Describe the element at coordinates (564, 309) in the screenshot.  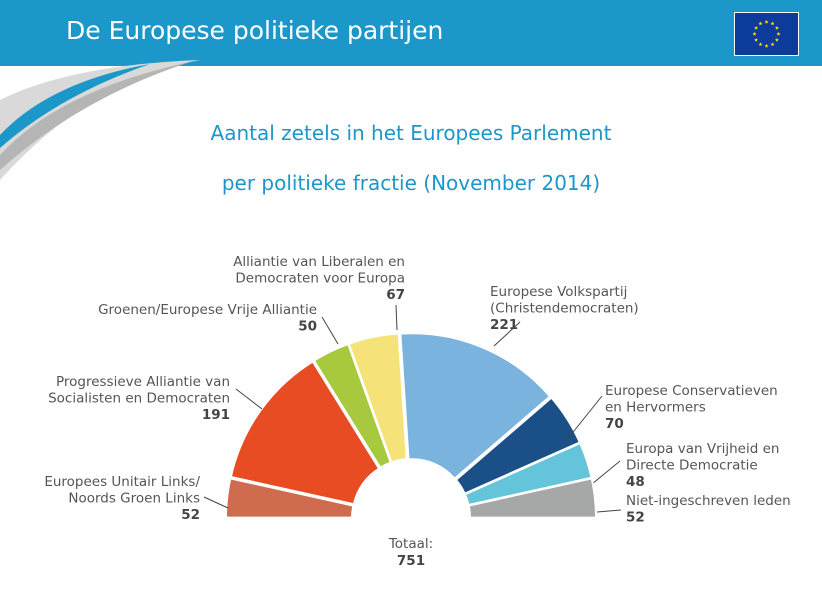
I see `slice-label: (Christendemocraten)` at that location.